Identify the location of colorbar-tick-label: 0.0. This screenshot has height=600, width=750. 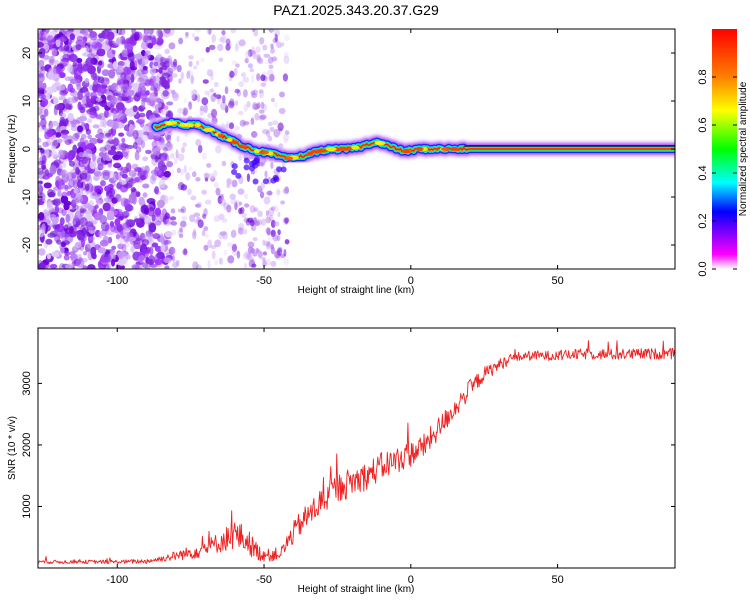
(703, 268).